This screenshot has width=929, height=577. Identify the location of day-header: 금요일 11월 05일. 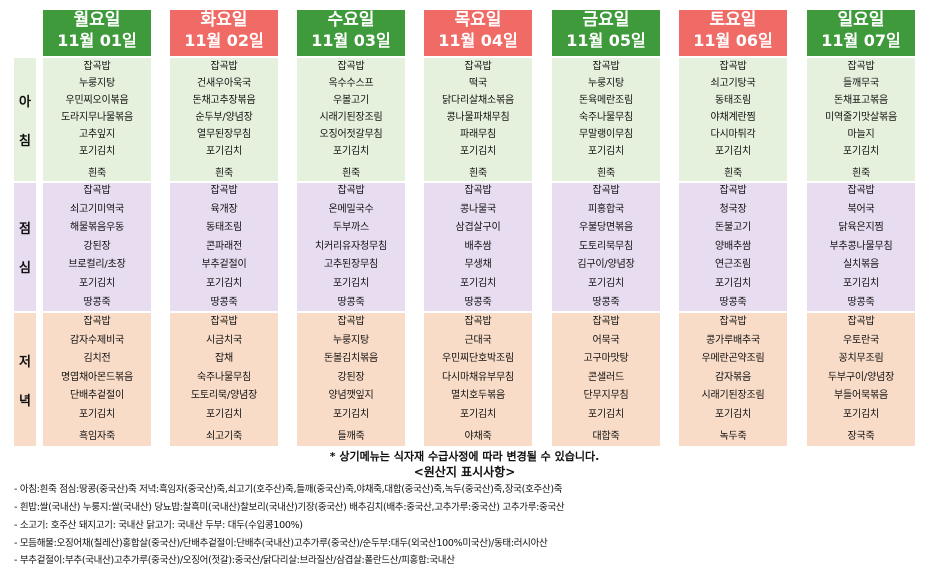
(606, 33).